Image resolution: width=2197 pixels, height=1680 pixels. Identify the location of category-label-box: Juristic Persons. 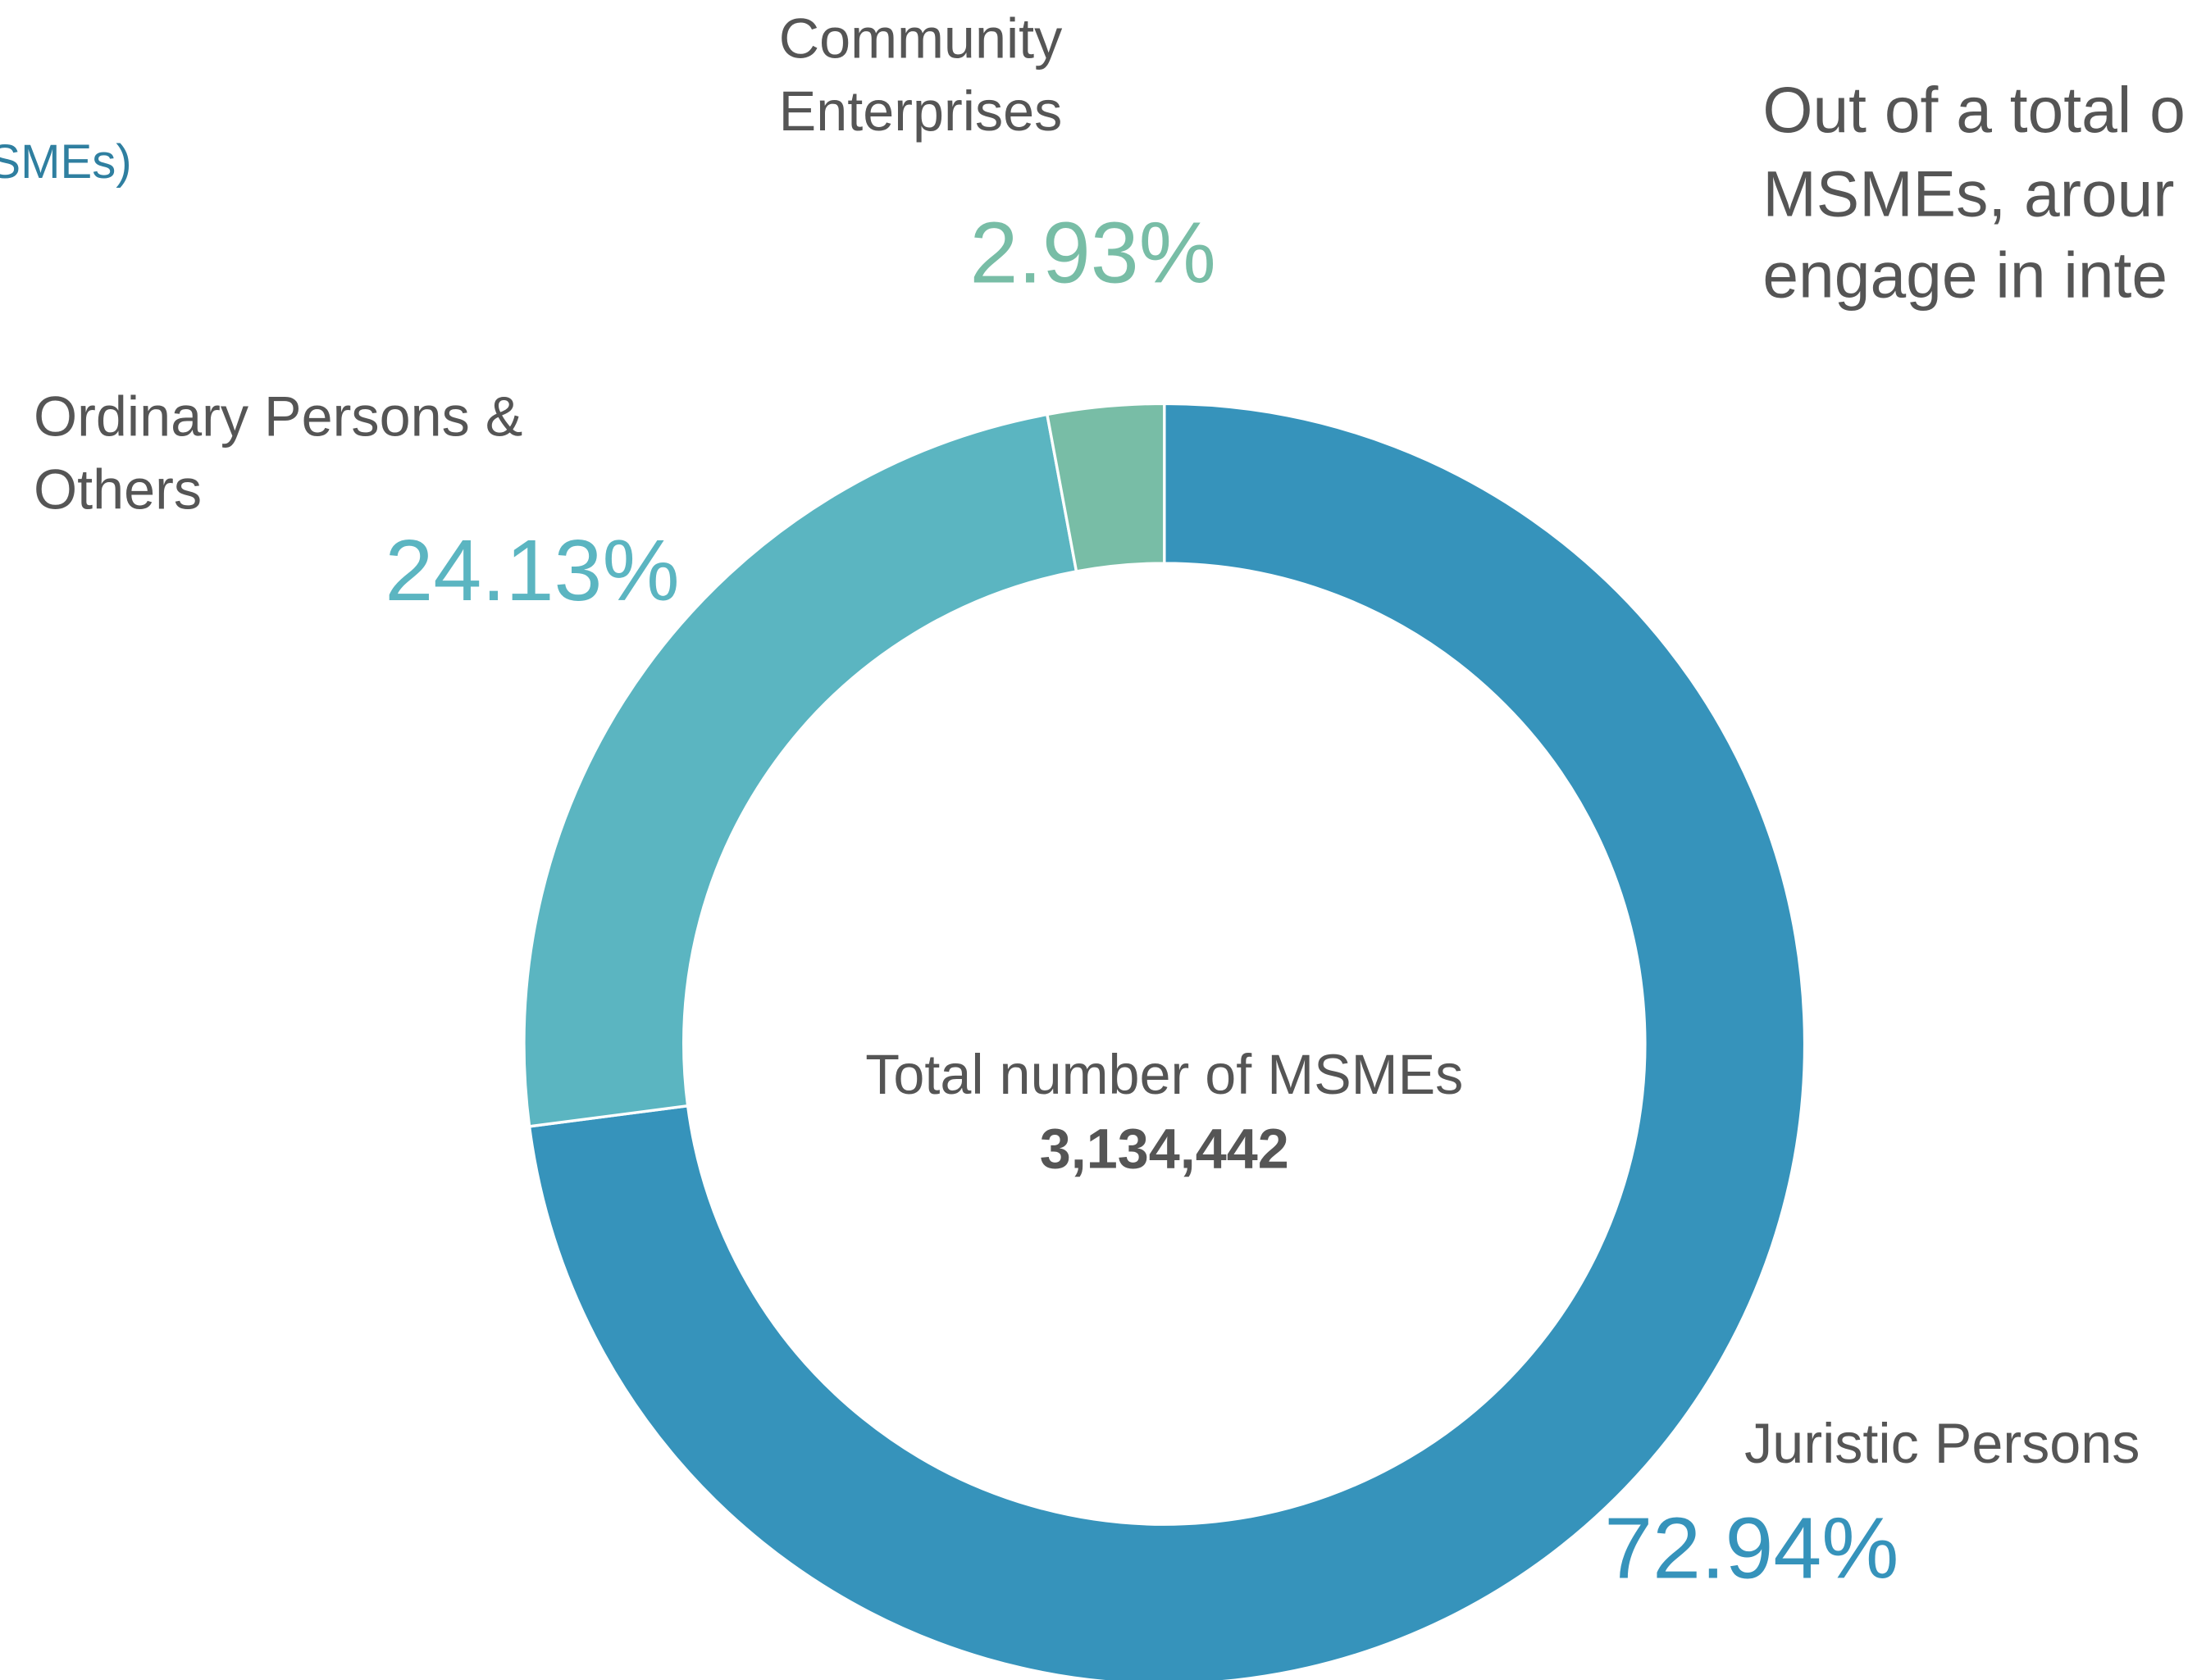
(1942, 1445).